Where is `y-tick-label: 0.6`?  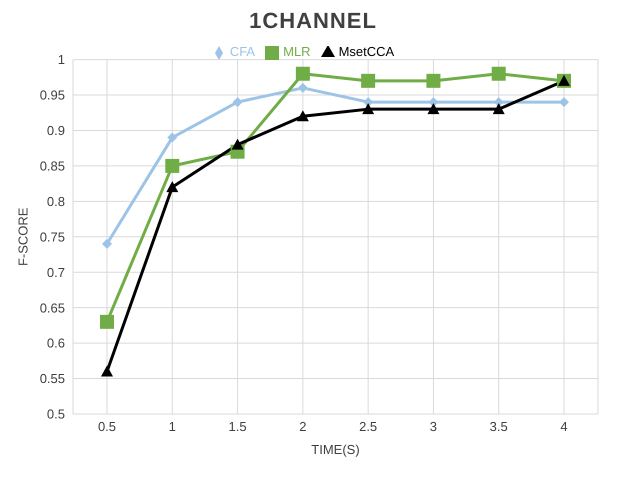 y-tick-label: 0.6 is located at coordinates (55, 343).